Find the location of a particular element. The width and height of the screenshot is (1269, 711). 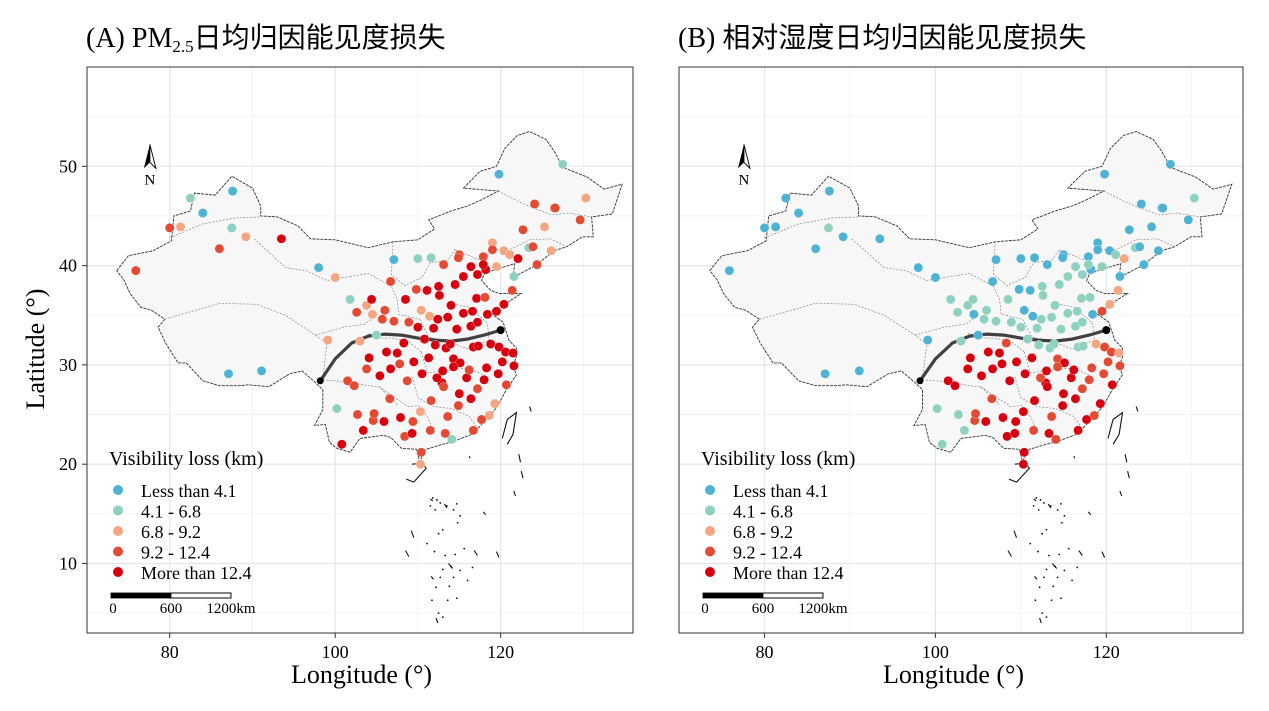

x-tick-label: 80 is located at coordinates (764, 652).